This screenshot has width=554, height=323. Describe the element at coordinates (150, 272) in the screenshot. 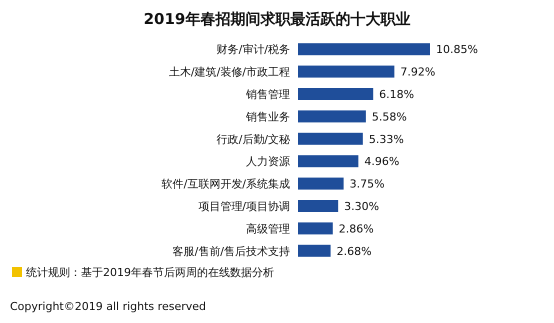

I see `text: 统计规则：基于2019年春节后两周的在线数据分析` at that location.